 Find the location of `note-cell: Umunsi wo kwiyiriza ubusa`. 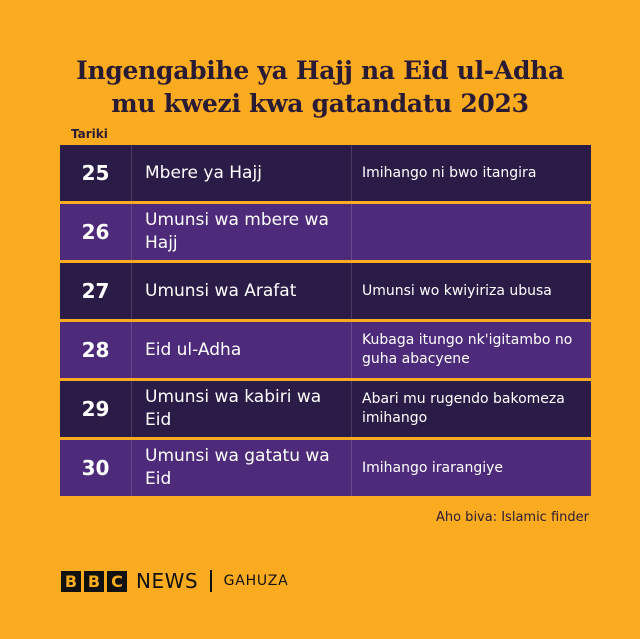

note-cell: Umunsi wo kwiyiriza ubusa is located at coordinates (457, 290).